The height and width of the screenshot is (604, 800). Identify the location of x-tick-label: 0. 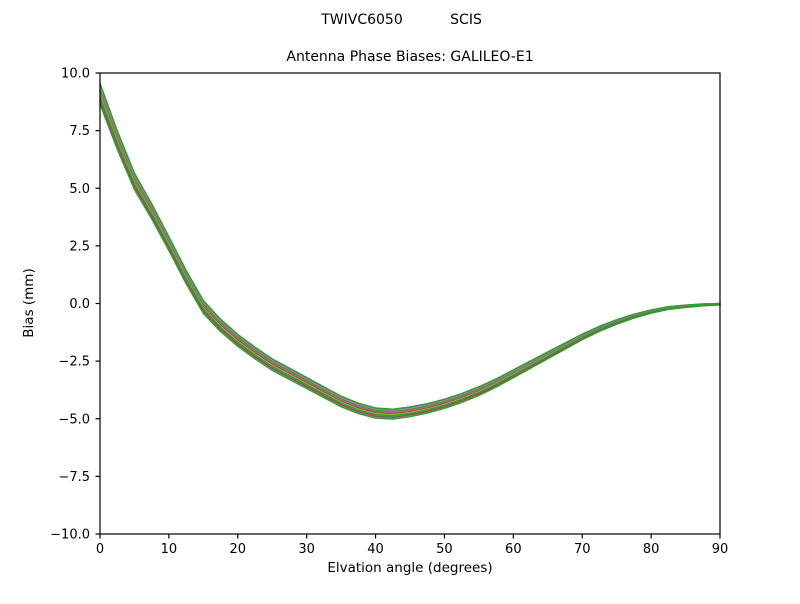
(100, 549).